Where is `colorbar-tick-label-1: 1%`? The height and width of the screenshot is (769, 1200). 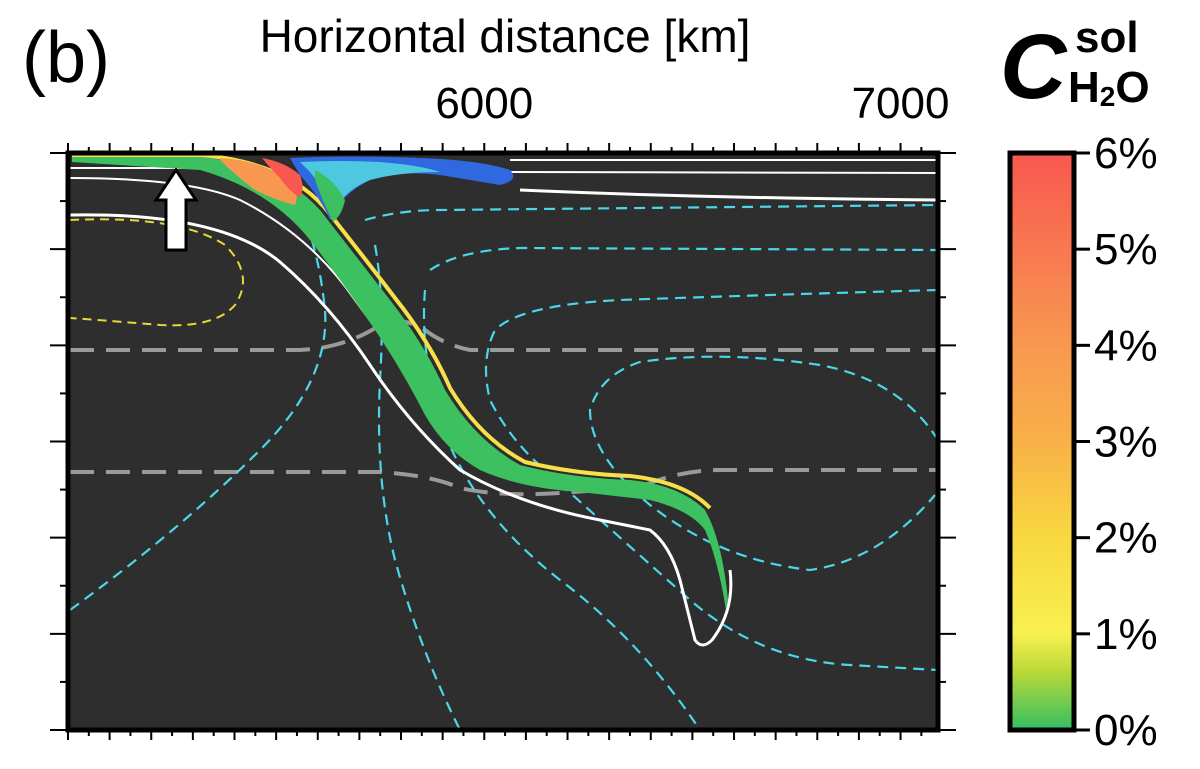 colorbar-tick-label-1: 1% is located at coordinates (1126, 634).